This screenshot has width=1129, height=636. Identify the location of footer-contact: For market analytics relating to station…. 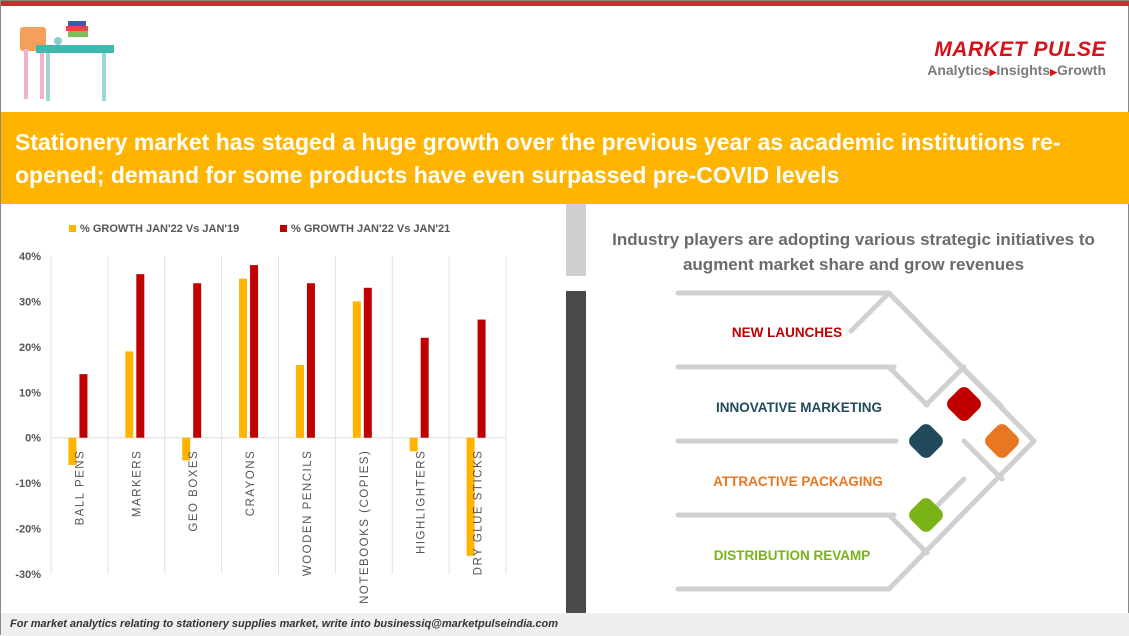
(565, 624).